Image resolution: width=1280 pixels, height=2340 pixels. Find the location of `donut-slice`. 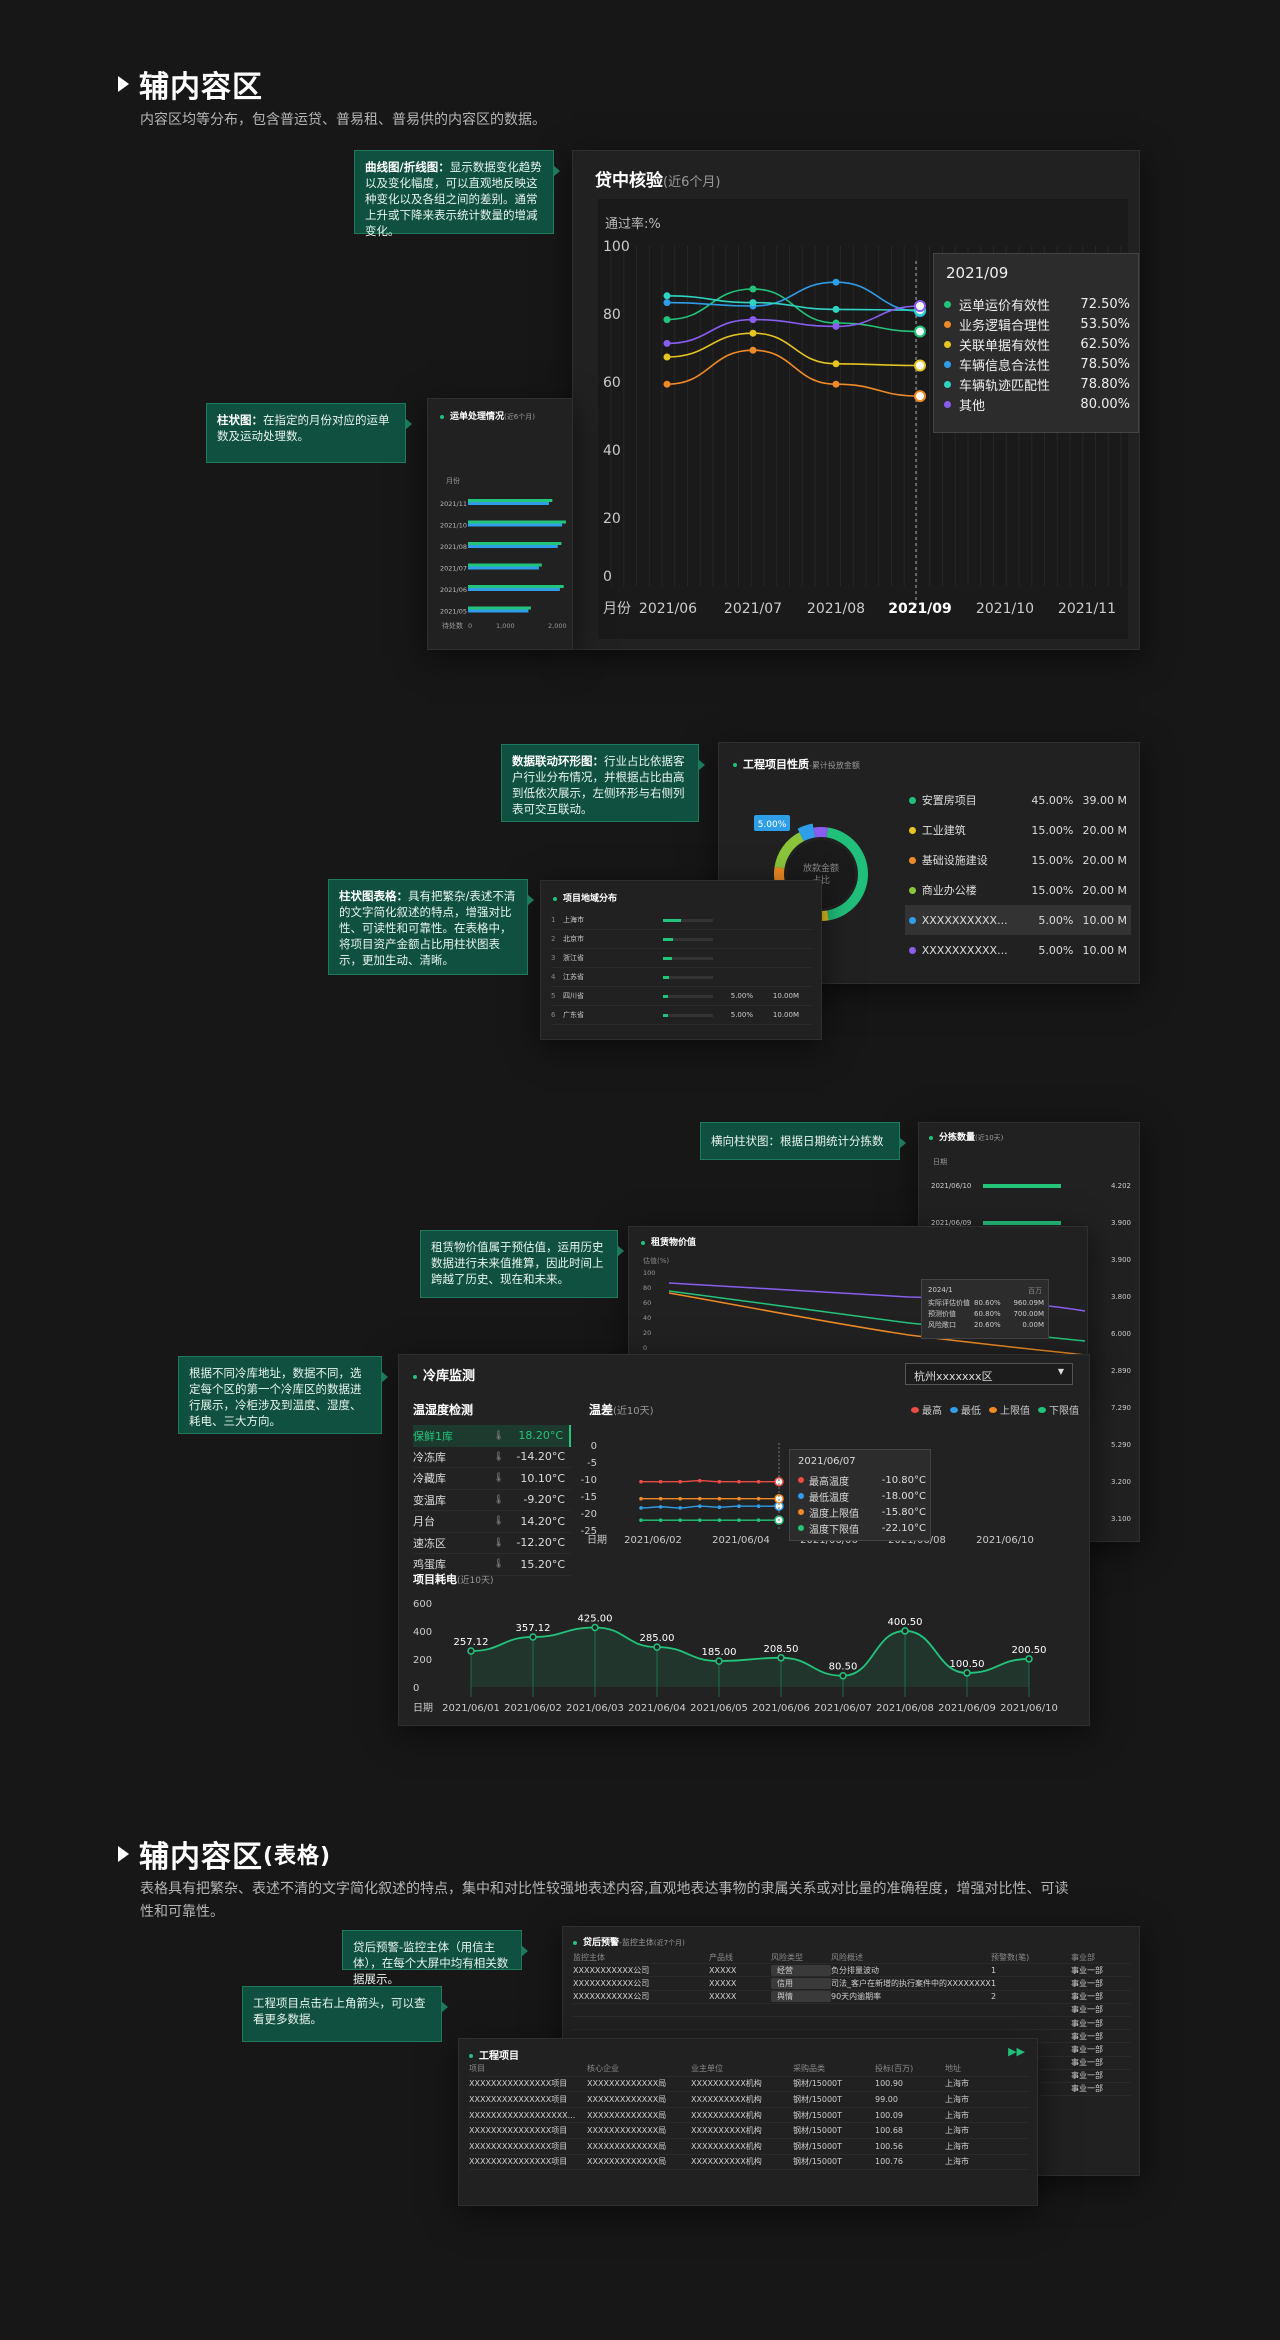

donut-slice is located at coordinates (821, 832).